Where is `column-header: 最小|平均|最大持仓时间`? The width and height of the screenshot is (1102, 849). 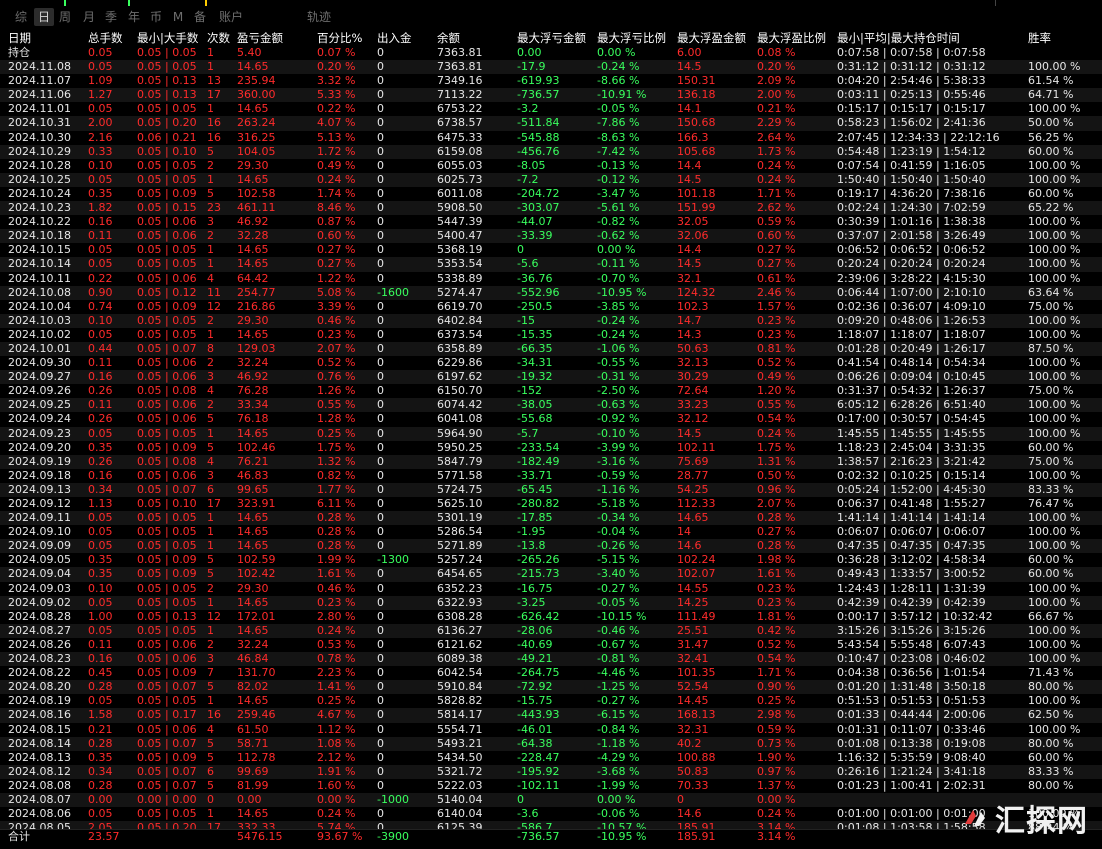 column-header: 最小|平均|最大持仓时间 is located at coordinates (898, 38).